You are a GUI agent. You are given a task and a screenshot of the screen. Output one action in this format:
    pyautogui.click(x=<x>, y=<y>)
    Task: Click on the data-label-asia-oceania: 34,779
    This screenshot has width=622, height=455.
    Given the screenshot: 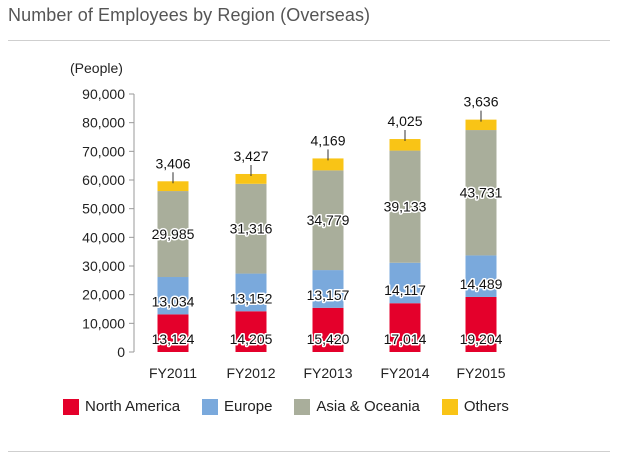 What is the action you would take?
    pyautogui.click(x=328, y=220)
    